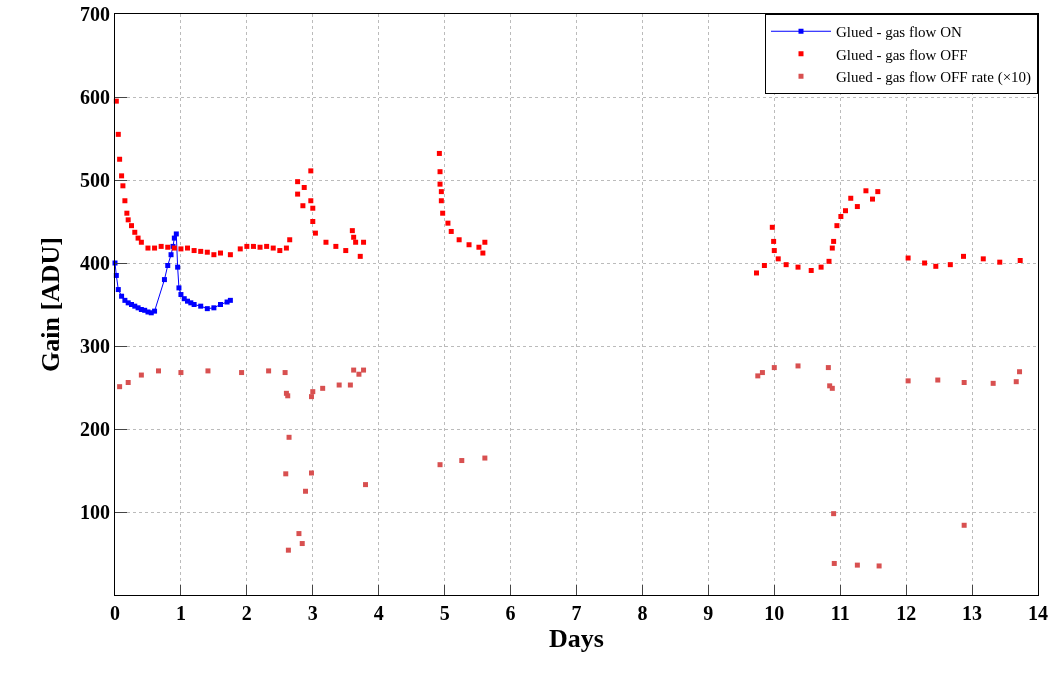 This screenshot has width=1063, height=673. I want to click on x-tick-label: 3, so click(312, 613).